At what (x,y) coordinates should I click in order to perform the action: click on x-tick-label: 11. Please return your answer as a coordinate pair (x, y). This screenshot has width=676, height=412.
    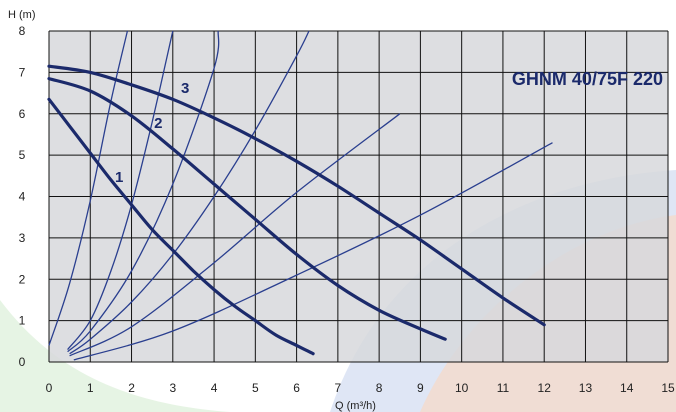
    Looking at the image, I should click on (503, 388).